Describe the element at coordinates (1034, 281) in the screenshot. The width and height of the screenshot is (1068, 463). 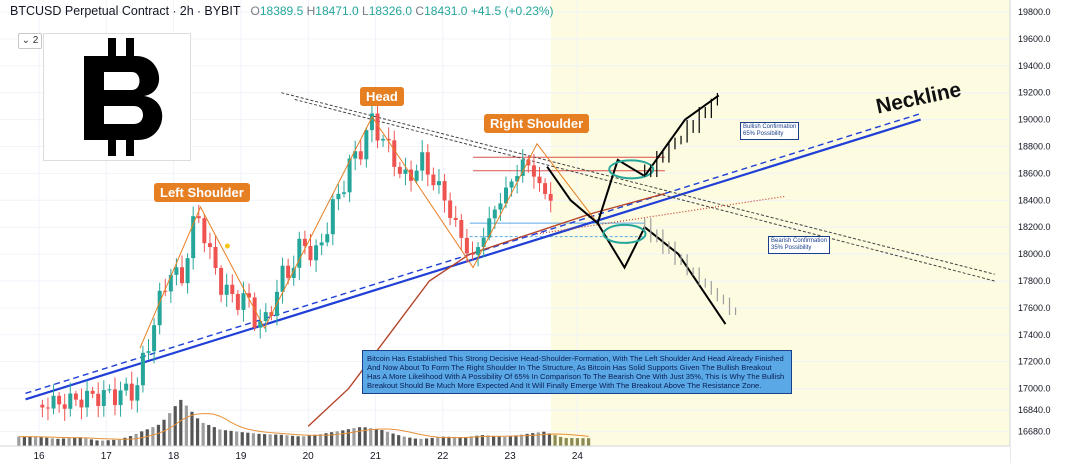
I see `y-tick-label: 17800.0` at that location.